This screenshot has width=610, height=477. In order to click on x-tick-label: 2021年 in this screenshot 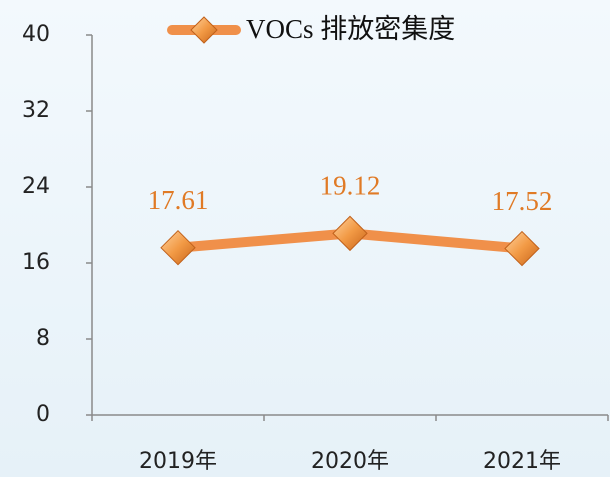, I will do `click(522, 461)`.